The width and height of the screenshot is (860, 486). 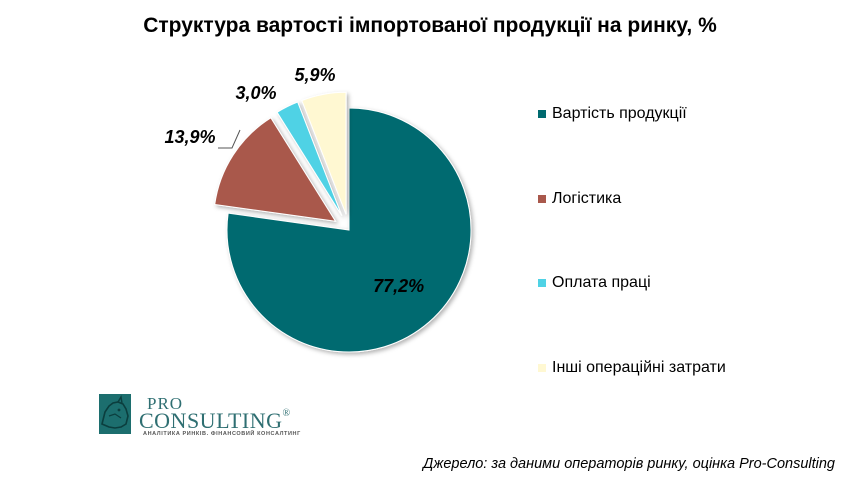 I want to click on legend-item-1: Вартість продукції, so click(x=612, y=114).